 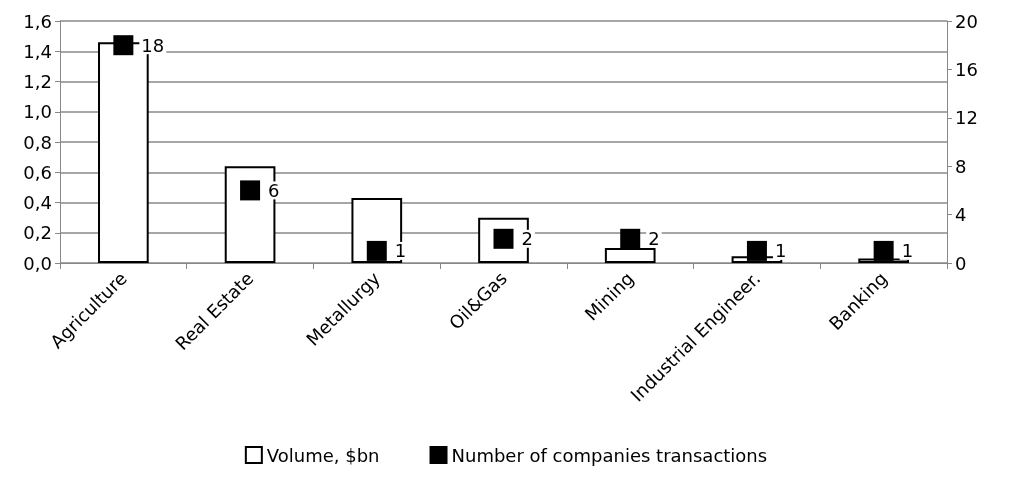 What do you see at coordinates (961, 215) in the screenshot?
I see `y2-tick-label: 4` at bounding box center [961, 215].